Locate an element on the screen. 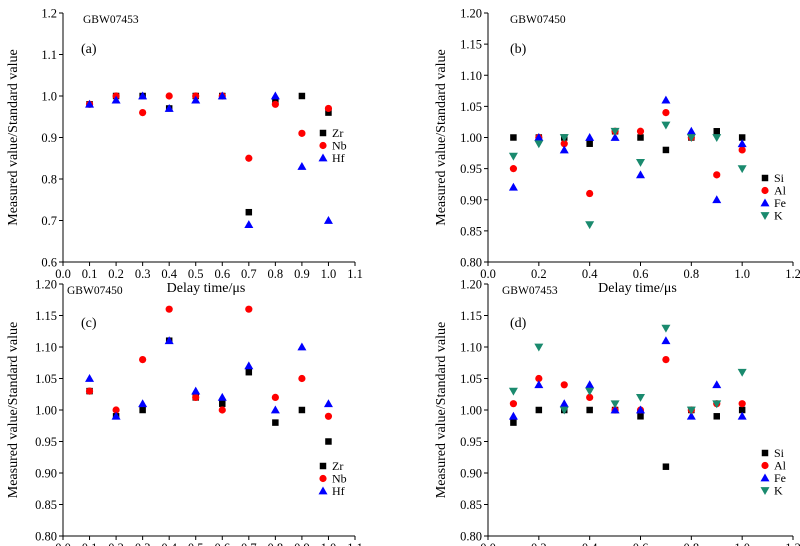 The width and height of the screenshot is (800, 546). y-tick-label: 1.2 is located at coordinates (49, 14).